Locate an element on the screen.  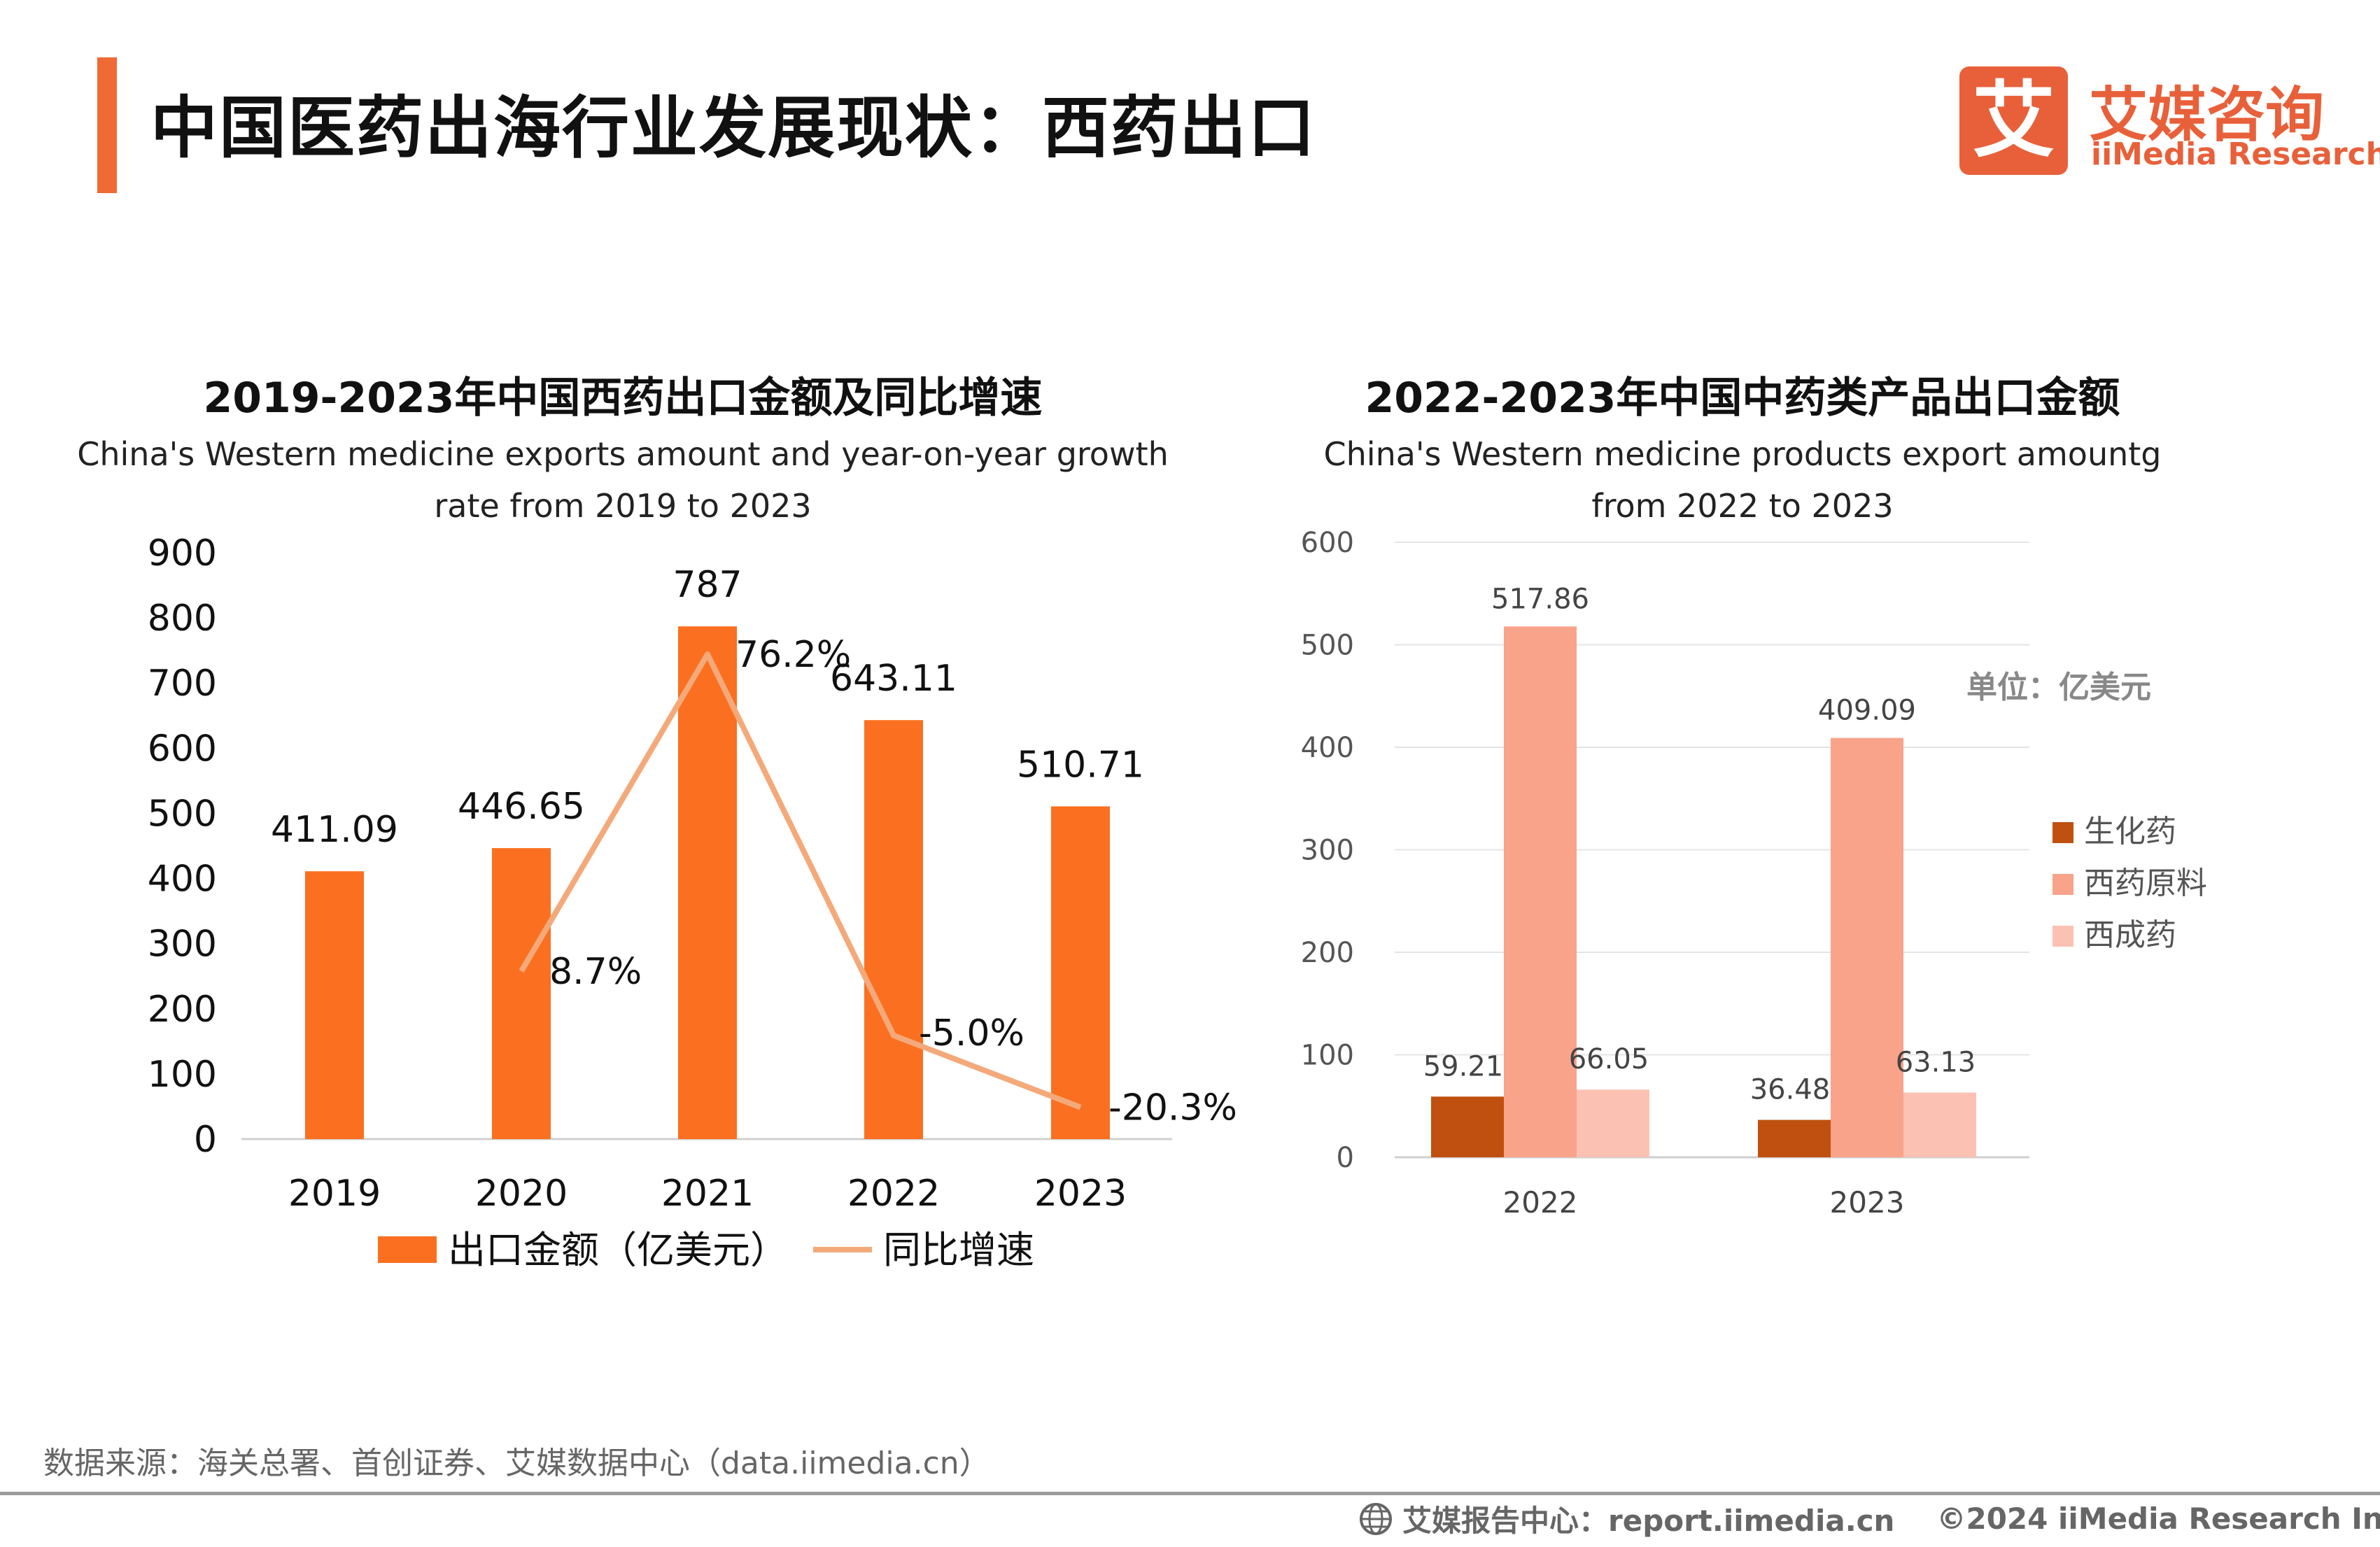
bar-value-label: 517.86 is located at coordinates (1540, 599).